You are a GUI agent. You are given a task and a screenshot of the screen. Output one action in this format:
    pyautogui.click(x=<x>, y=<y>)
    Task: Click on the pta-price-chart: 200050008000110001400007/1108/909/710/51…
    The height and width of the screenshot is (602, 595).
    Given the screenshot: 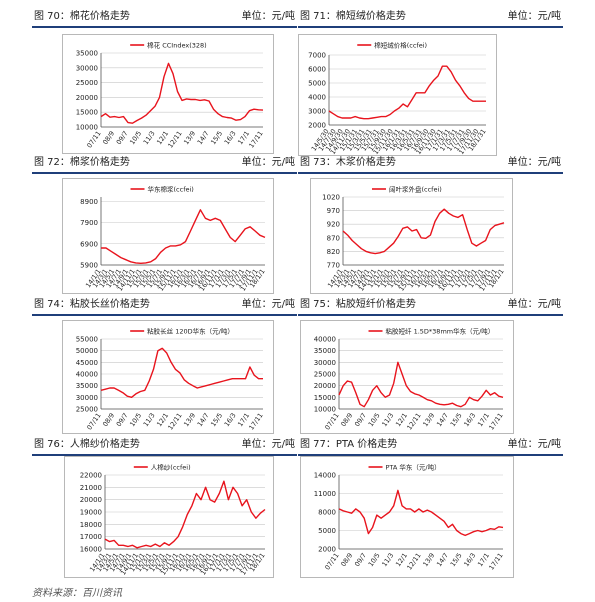 What is the action you would take?
    pyautogui.click(x=409, y=517)
    